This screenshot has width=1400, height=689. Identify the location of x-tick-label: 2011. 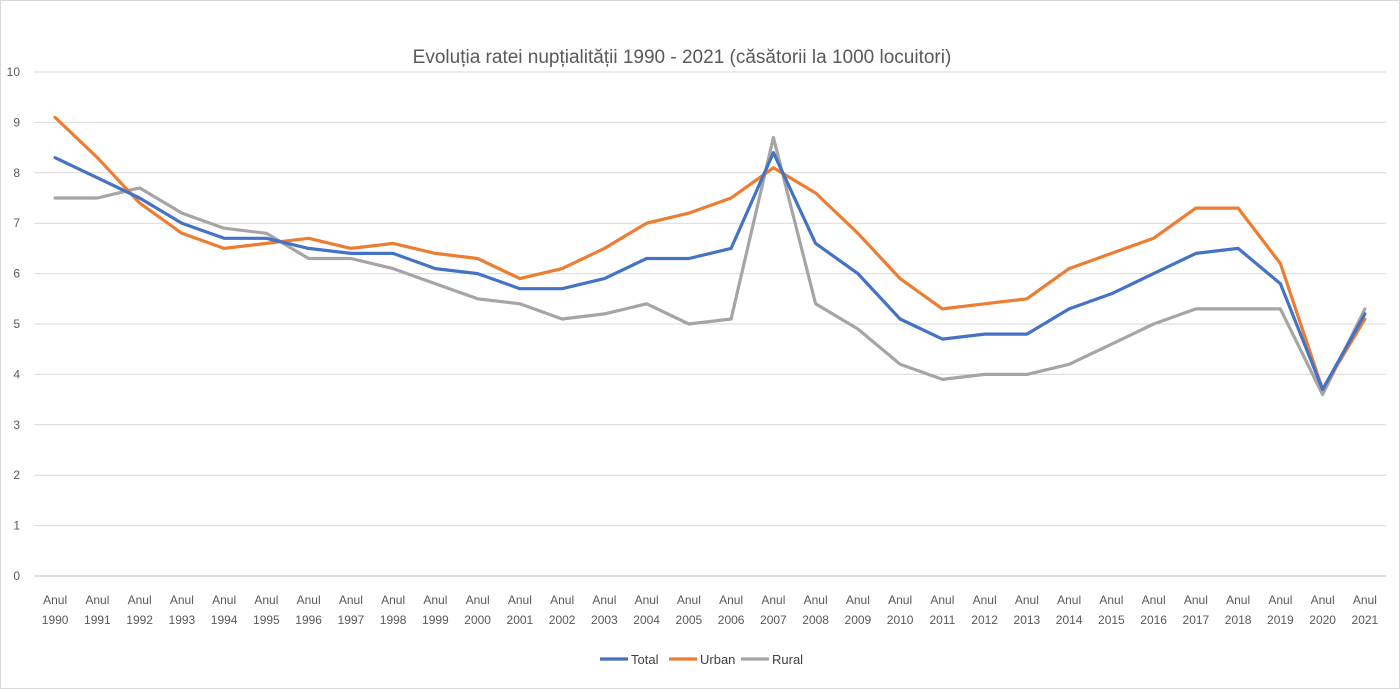
(942, 620).